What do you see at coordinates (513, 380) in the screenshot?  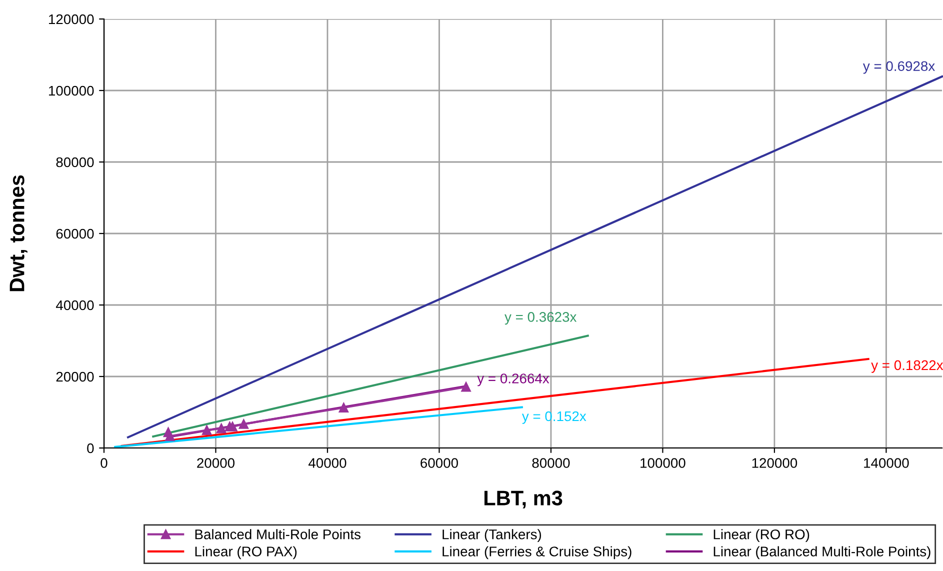 I see `annotation: y = 0.2664x` at bounding box center [513, 380].